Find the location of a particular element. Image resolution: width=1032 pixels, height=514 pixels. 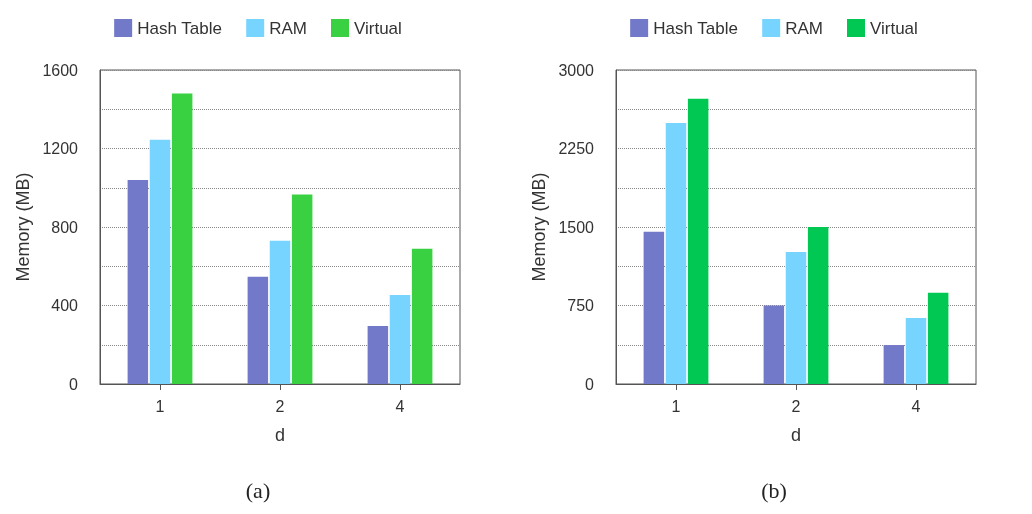

y-tick-label: 1500 is located at coordinates (576, 227).